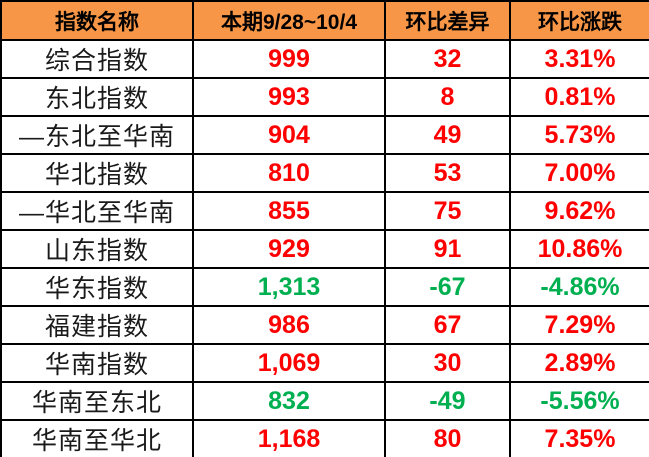  What do you see at coordinates (289, 20) in the screenshot?
I see `header-current-period: 本期9/28~10/4` at bounding box center [289, 20].